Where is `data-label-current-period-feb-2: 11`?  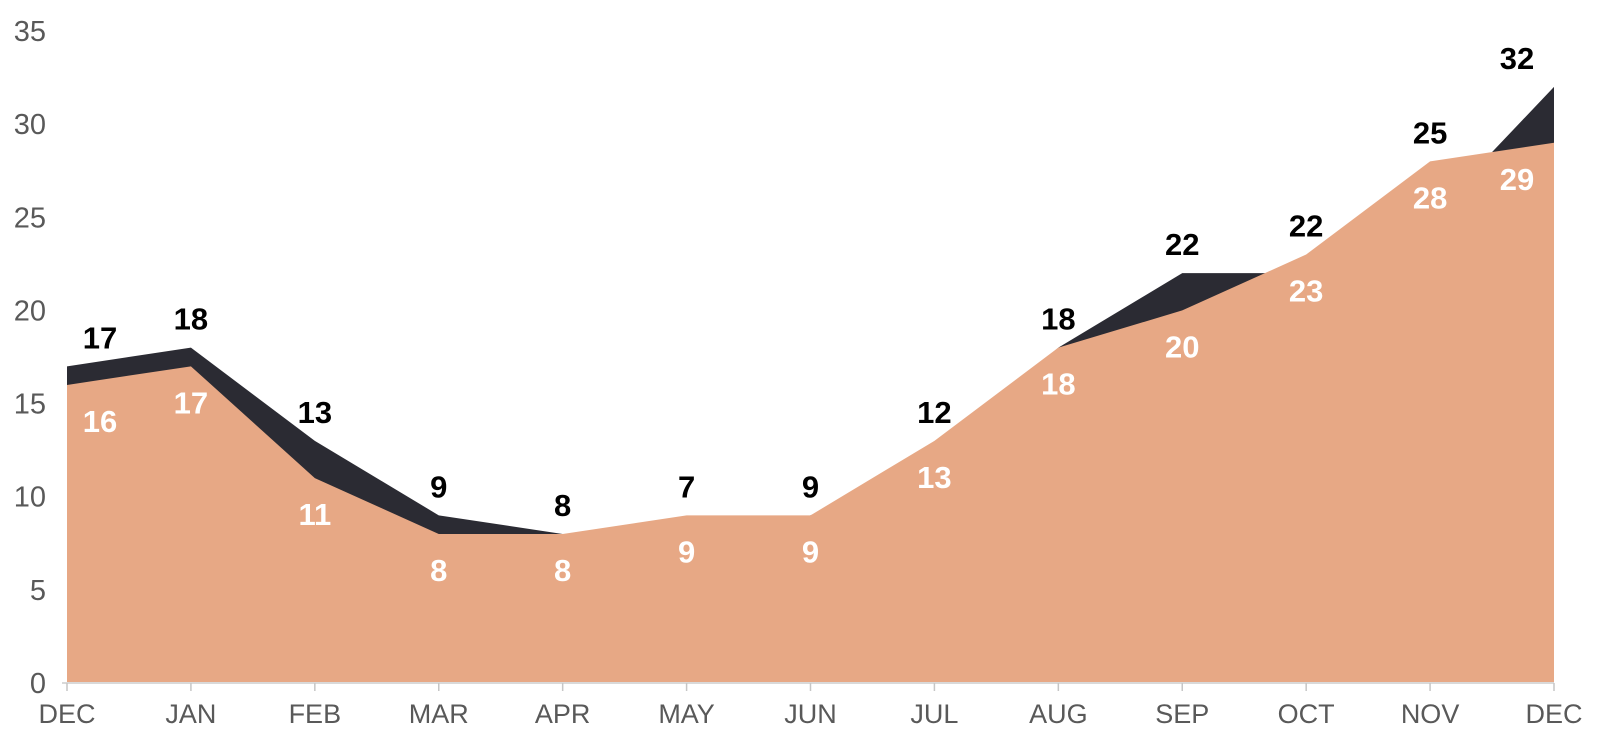
data-label-current-period-feb-2: 11 is located at coordinates (314, 514).